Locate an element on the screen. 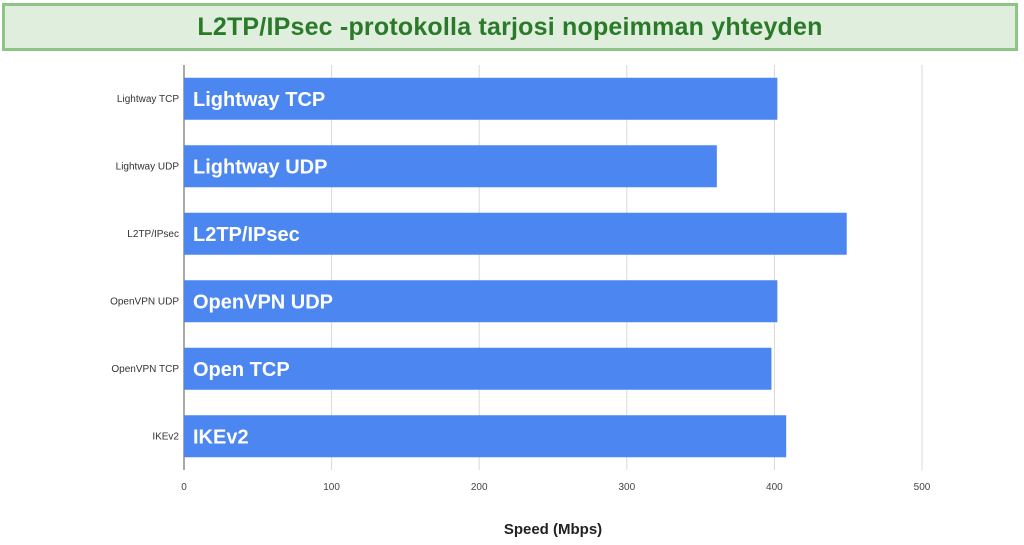 This screenshot has height=545, width=1024. x-tick-label: 500 is located at coordinates (922, 487).